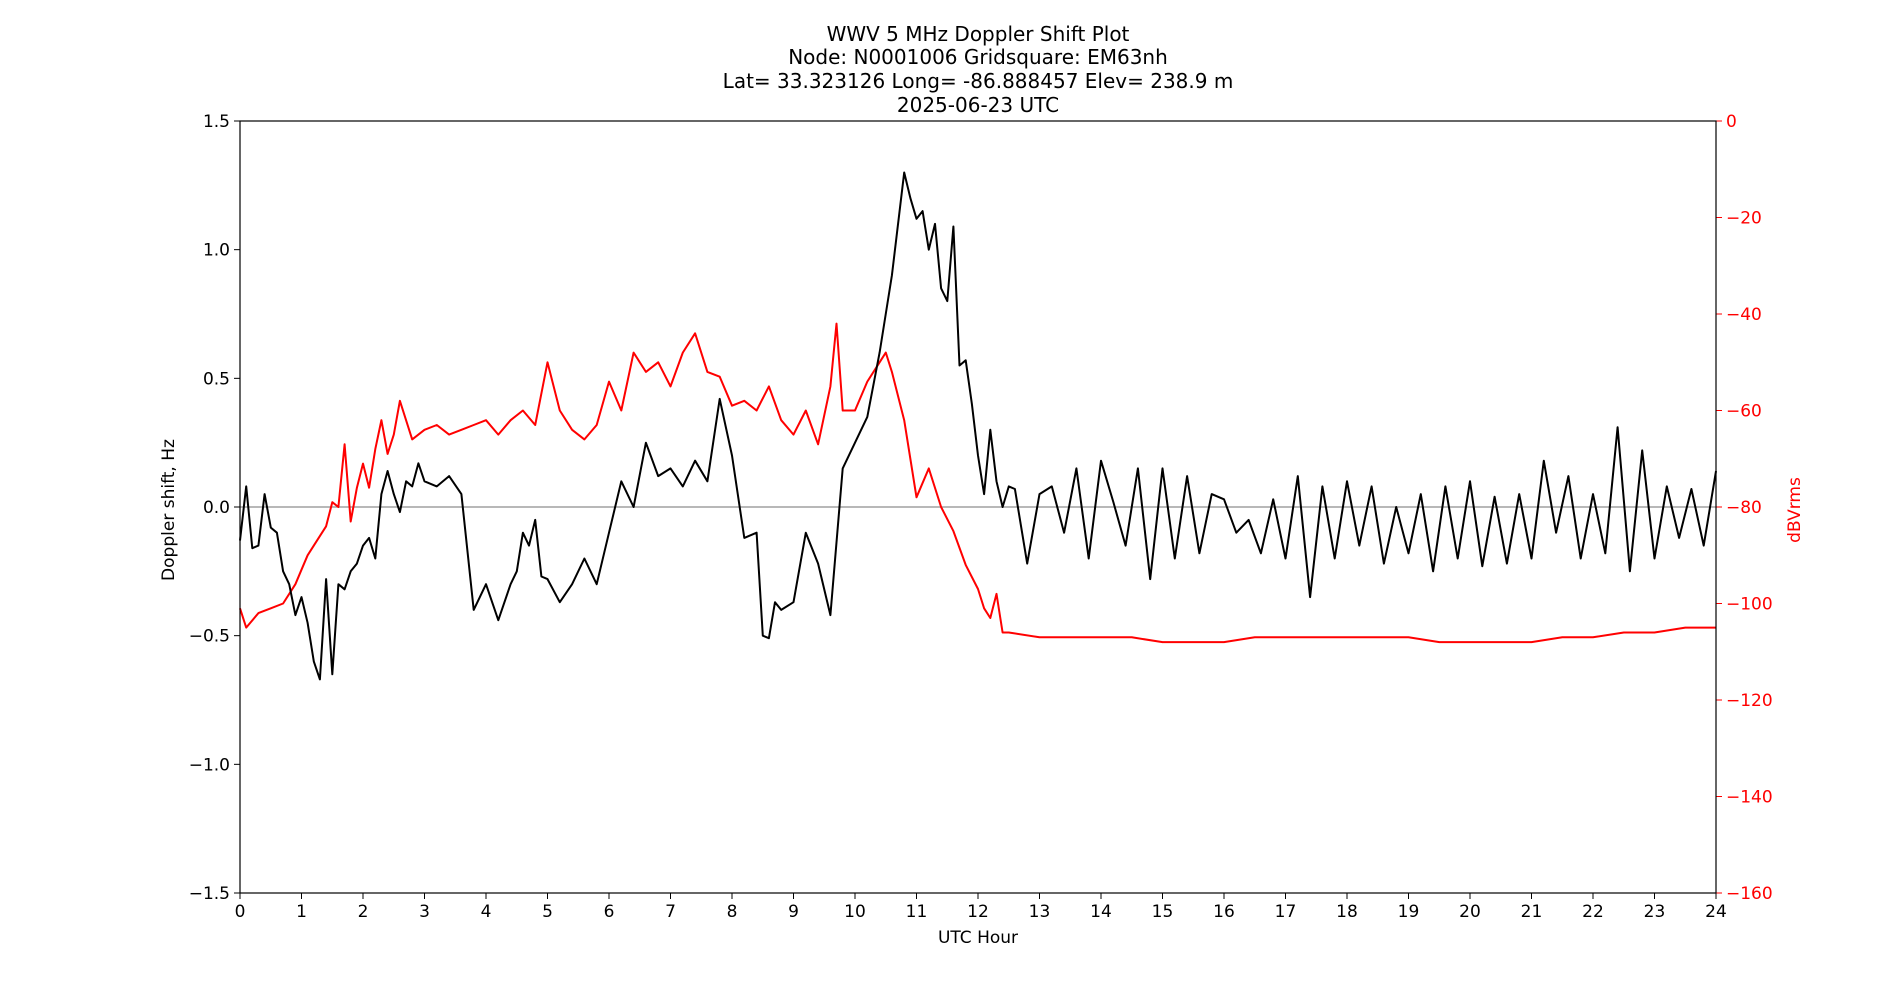  Describe the element at coordinates (1040, 912) in the screenshot. I see `x-tick-label: 13` at that location.